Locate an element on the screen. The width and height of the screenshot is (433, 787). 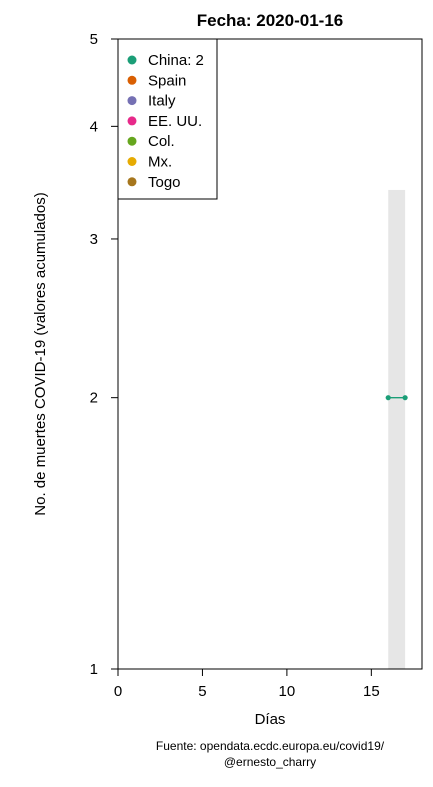
legend-label: EE. UU. is located at coordinates (175, 121).